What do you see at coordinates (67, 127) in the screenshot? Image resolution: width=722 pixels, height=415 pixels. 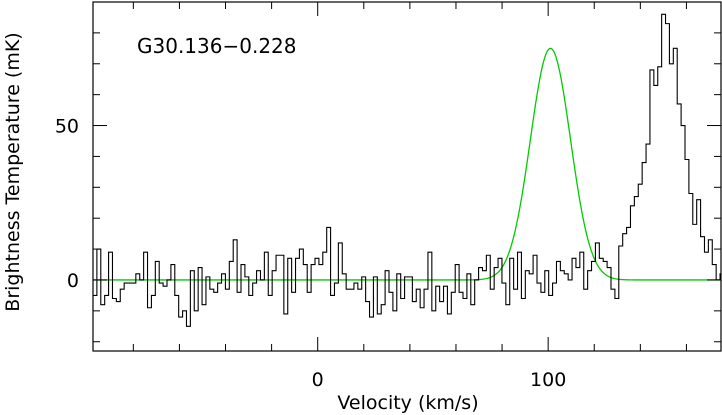 I see `y-tick-label: 50` at bounding box center [67, 127].